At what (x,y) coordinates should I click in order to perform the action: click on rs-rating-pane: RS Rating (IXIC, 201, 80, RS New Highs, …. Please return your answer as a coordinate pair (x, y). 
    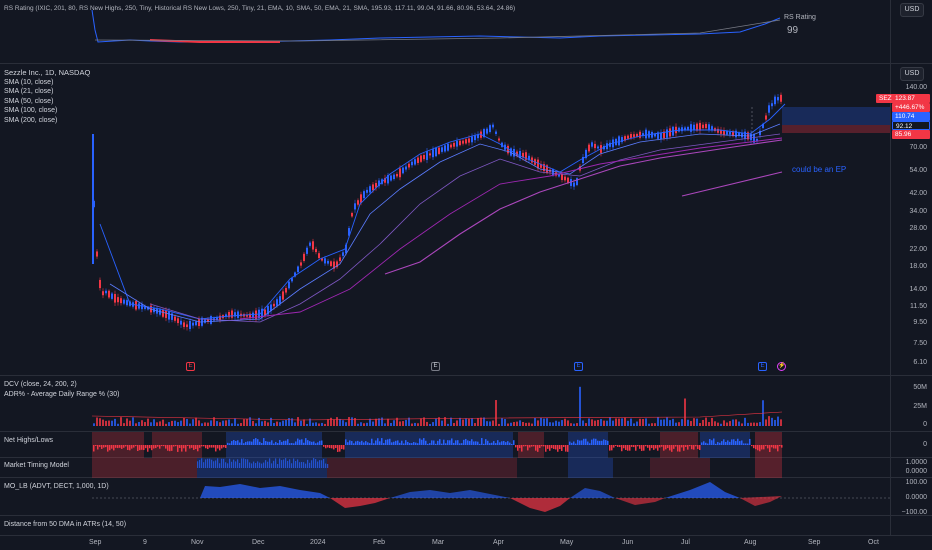
    Looking at the image, I should click on (466, 32).